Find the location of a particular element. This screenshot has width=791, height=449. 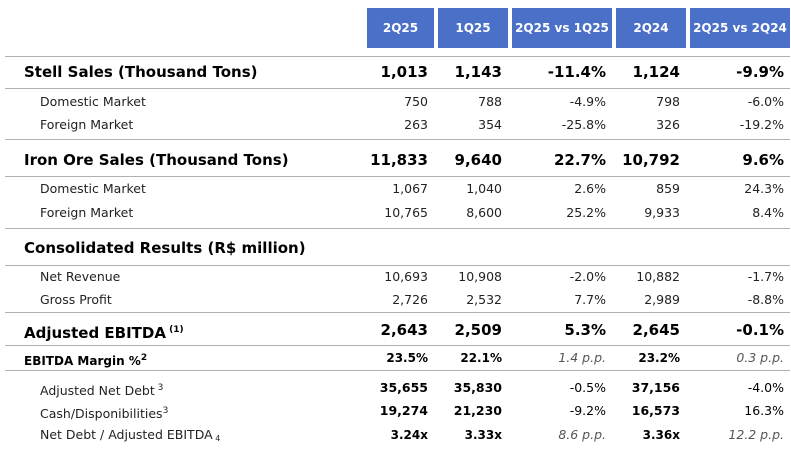

label-text: Adjusted EBITDA is located at coordinates (95, 333).